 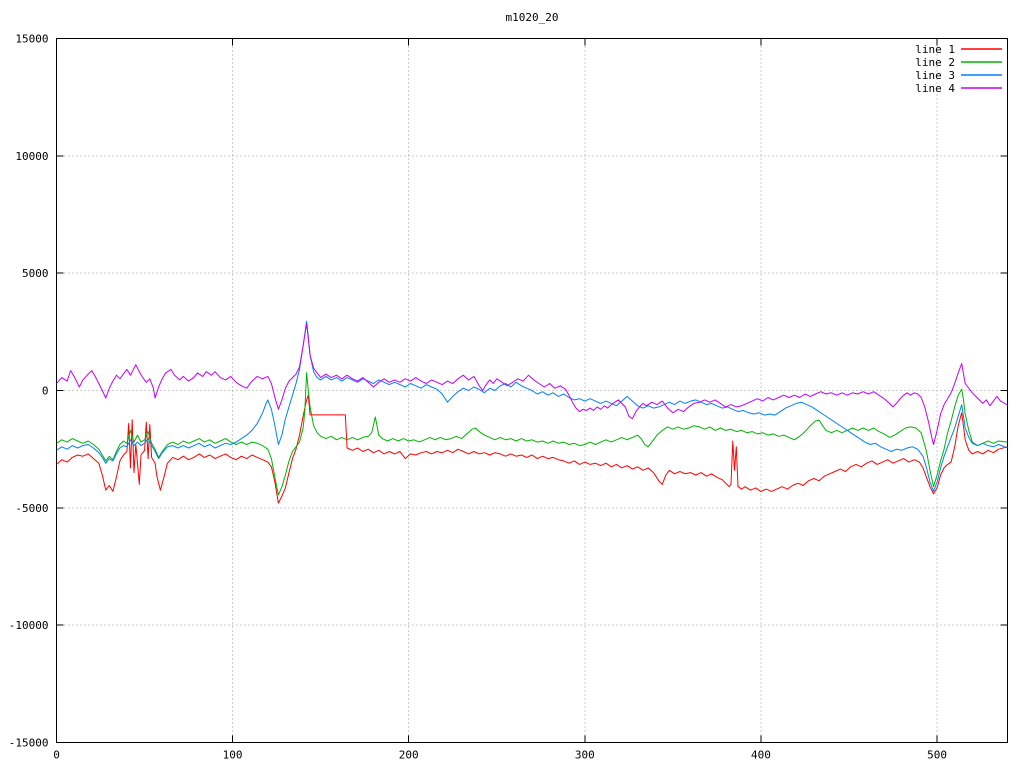 What do you see at coordinates (56, 755) in the screenshot?
I see `x-tick-label: 0` at bounding box center [56, 755].